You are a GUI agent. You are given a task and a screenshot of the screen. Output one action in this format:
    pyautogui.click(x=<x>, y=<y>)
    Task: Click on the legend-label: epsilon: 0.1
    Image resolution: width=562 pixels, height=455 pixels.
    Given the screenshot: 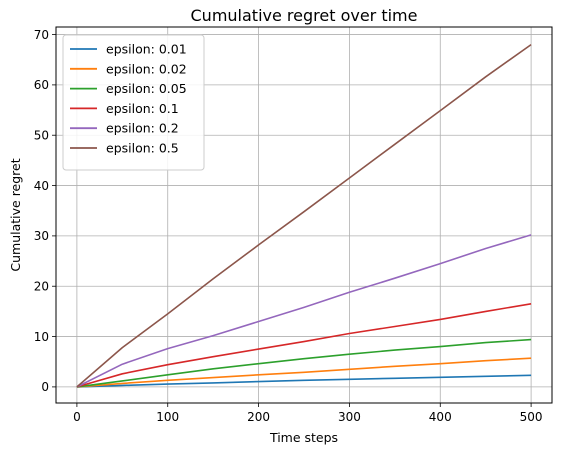 What is the action you would take?
    pyautogui.click(x=142, y=108)
    